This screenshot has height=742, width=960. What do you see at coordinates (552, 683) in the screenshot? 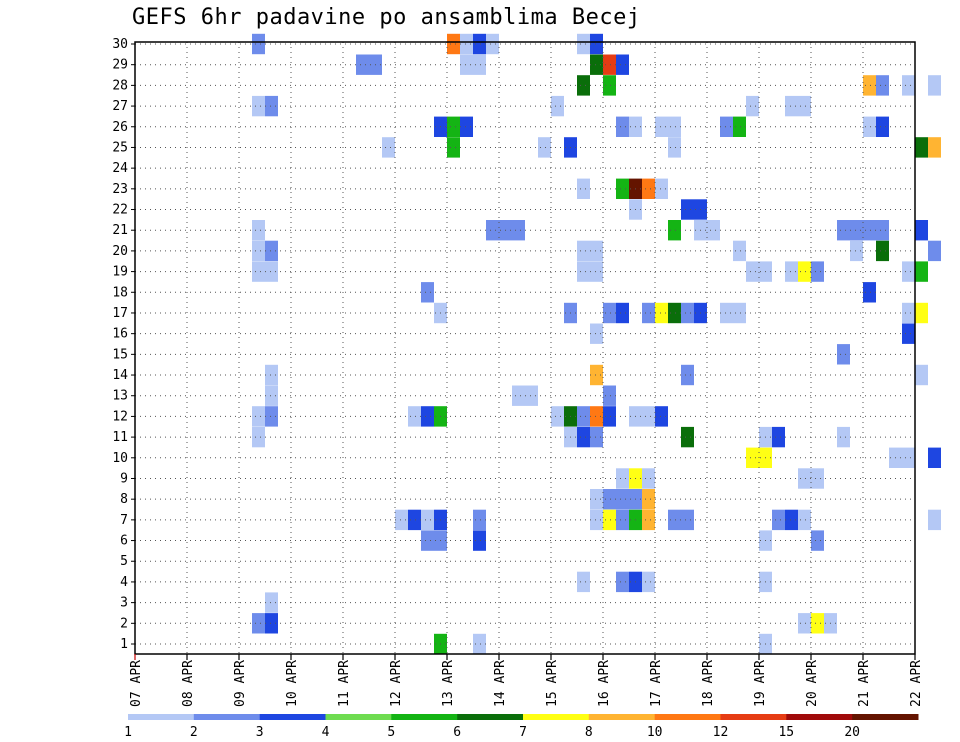
I see `x-tick-label: 15 APR` at bounding box center [552, 683].